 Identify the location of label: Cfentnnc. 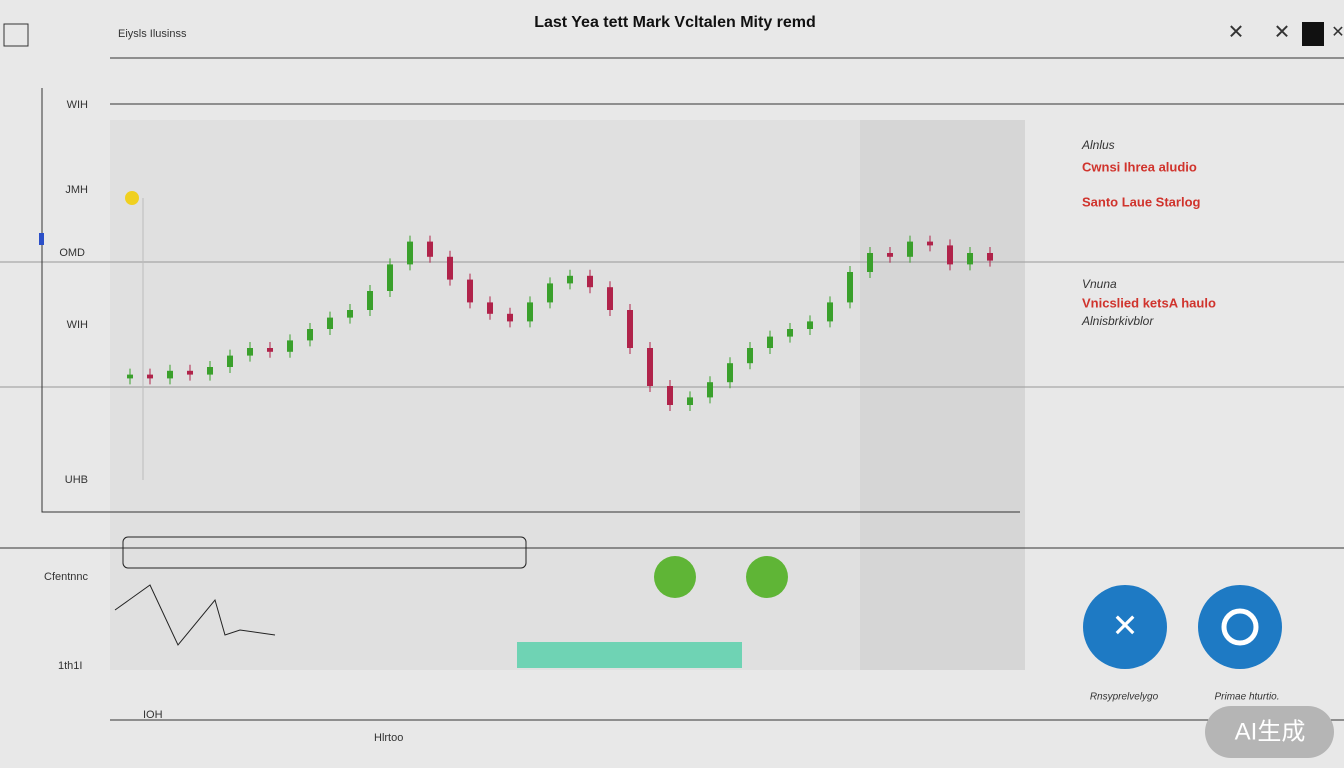
(66, 577).